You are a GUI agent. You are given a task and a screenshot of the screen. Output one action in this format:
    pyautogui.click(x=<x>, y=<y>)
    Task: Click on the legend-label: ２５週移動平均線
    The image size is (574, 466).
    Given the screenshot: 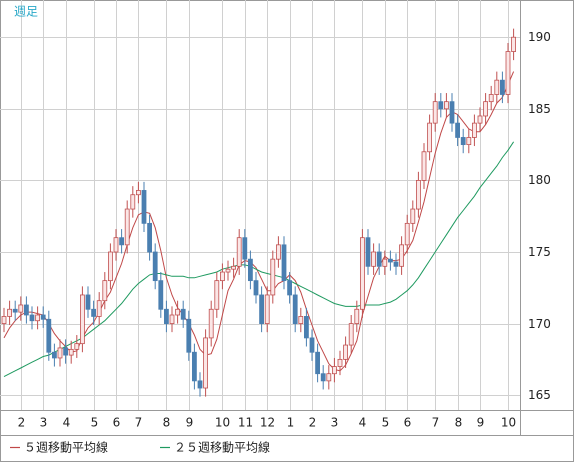 What is the action you would take?
    pyautogui.click(x=222, y=447)
    